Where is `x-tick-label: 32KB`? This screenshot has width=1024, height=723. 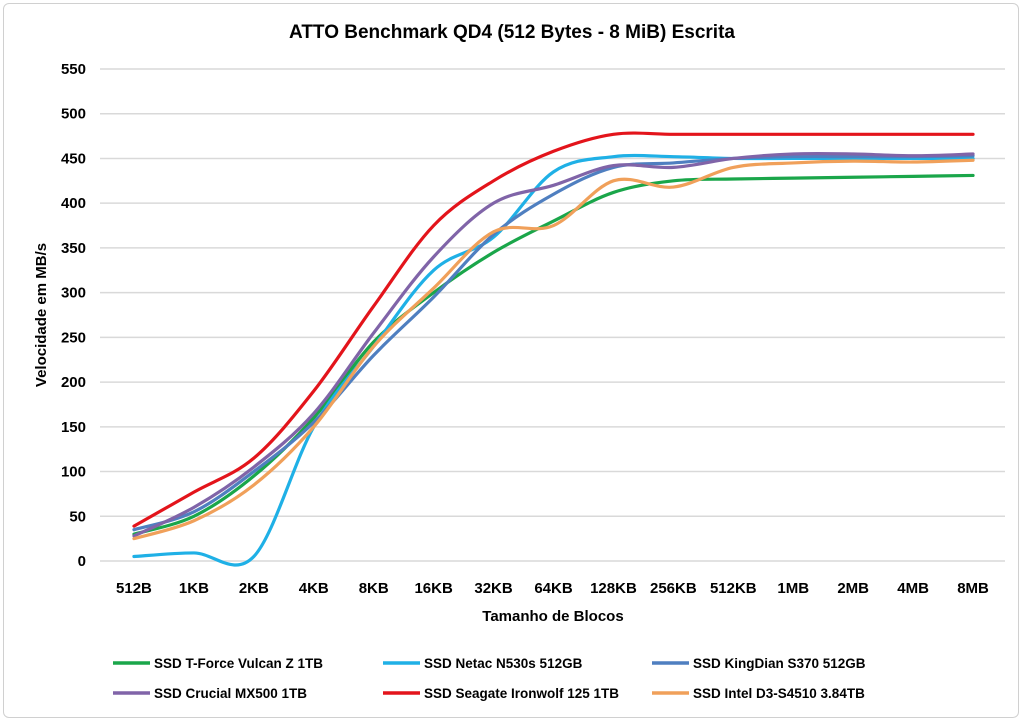 x-tick-label: 32KB is located at coordinates (493, 588).